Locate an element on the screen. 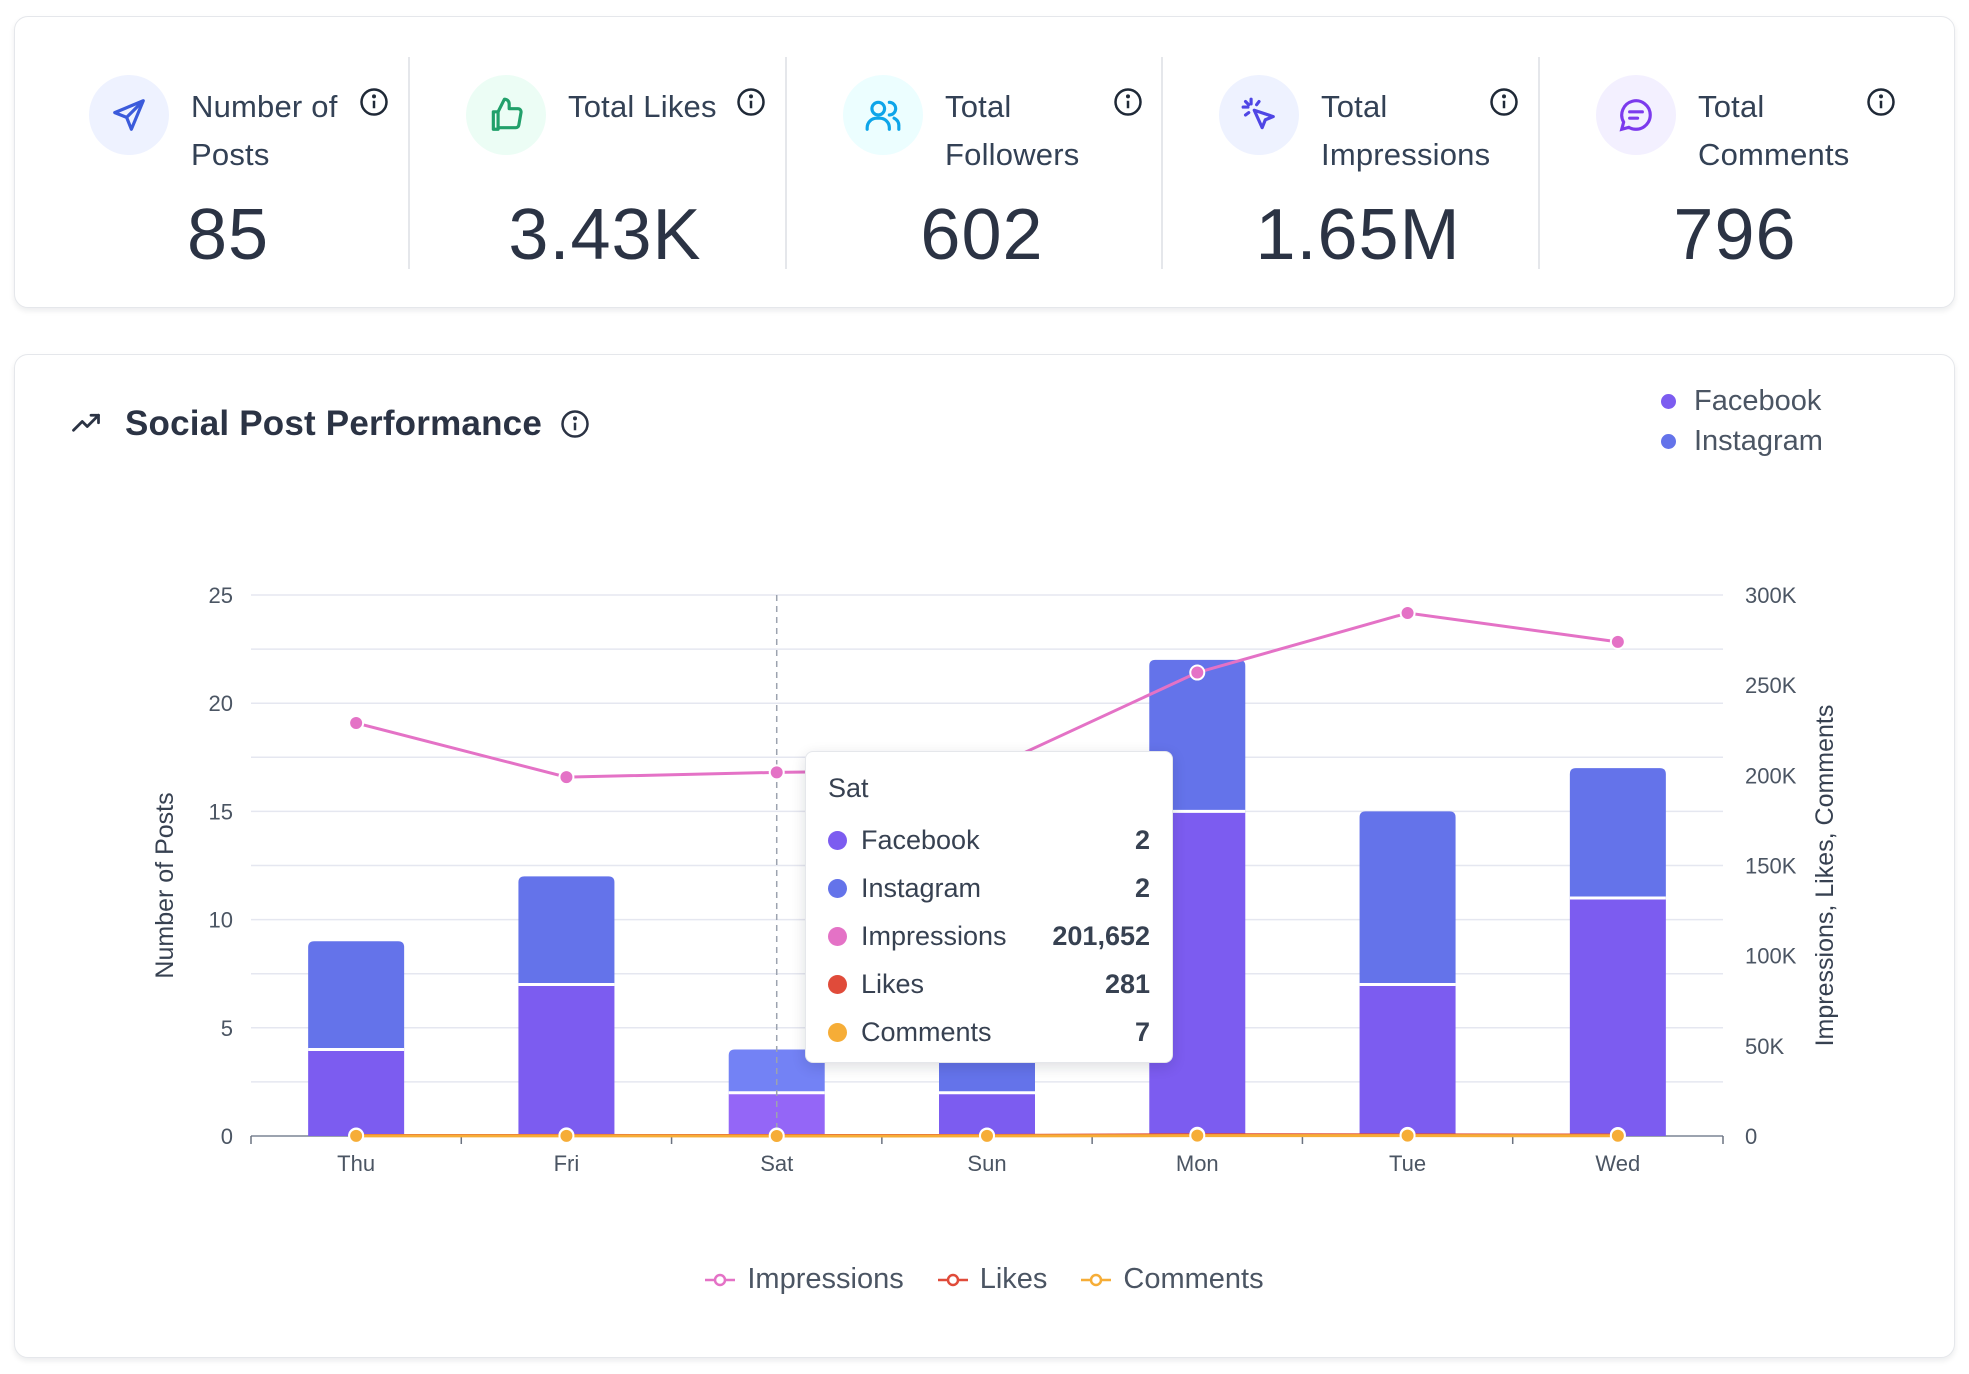  tooltip-row-comments: Comments 7 is located at coordinates (989, 1032).